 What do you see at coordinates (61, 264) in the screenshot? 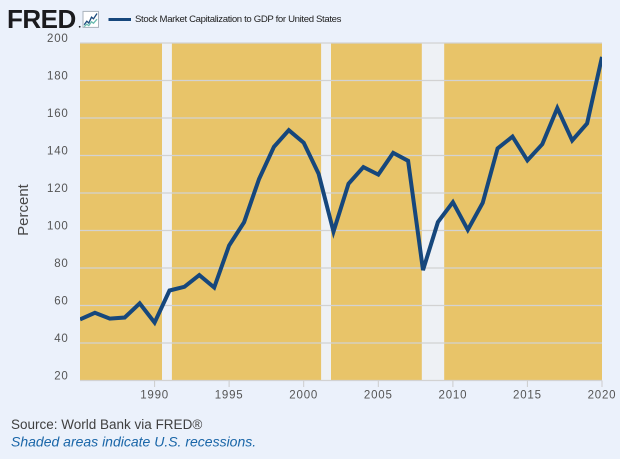
I see `svg-text: 80` at bounding box center [61, 264].